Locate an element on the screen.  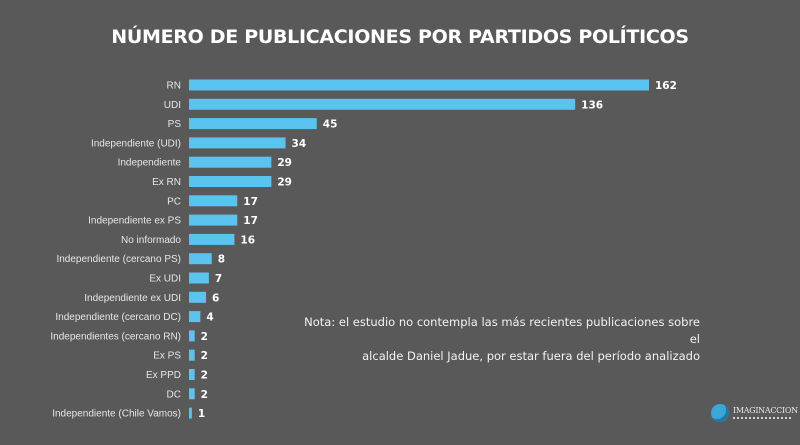
value-label: 7 is located at coordinates (218, 279).